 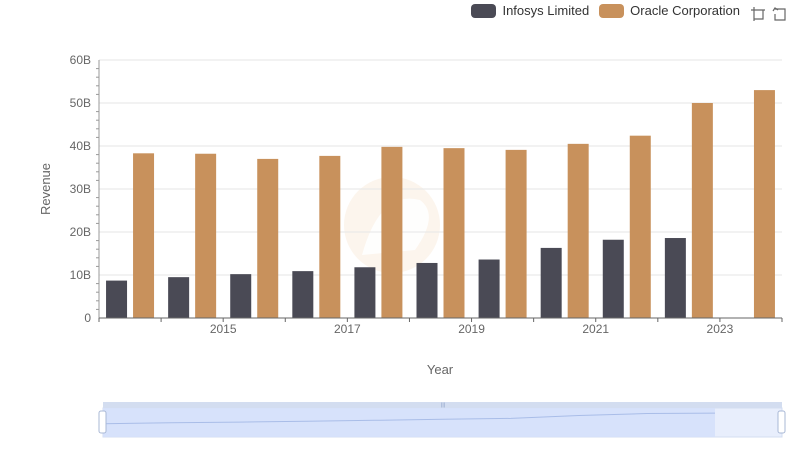 What do you see at coordinates (489, 288) in the screenshot?
I see `bar-infosys-2020` at bounding box center [489, 288].